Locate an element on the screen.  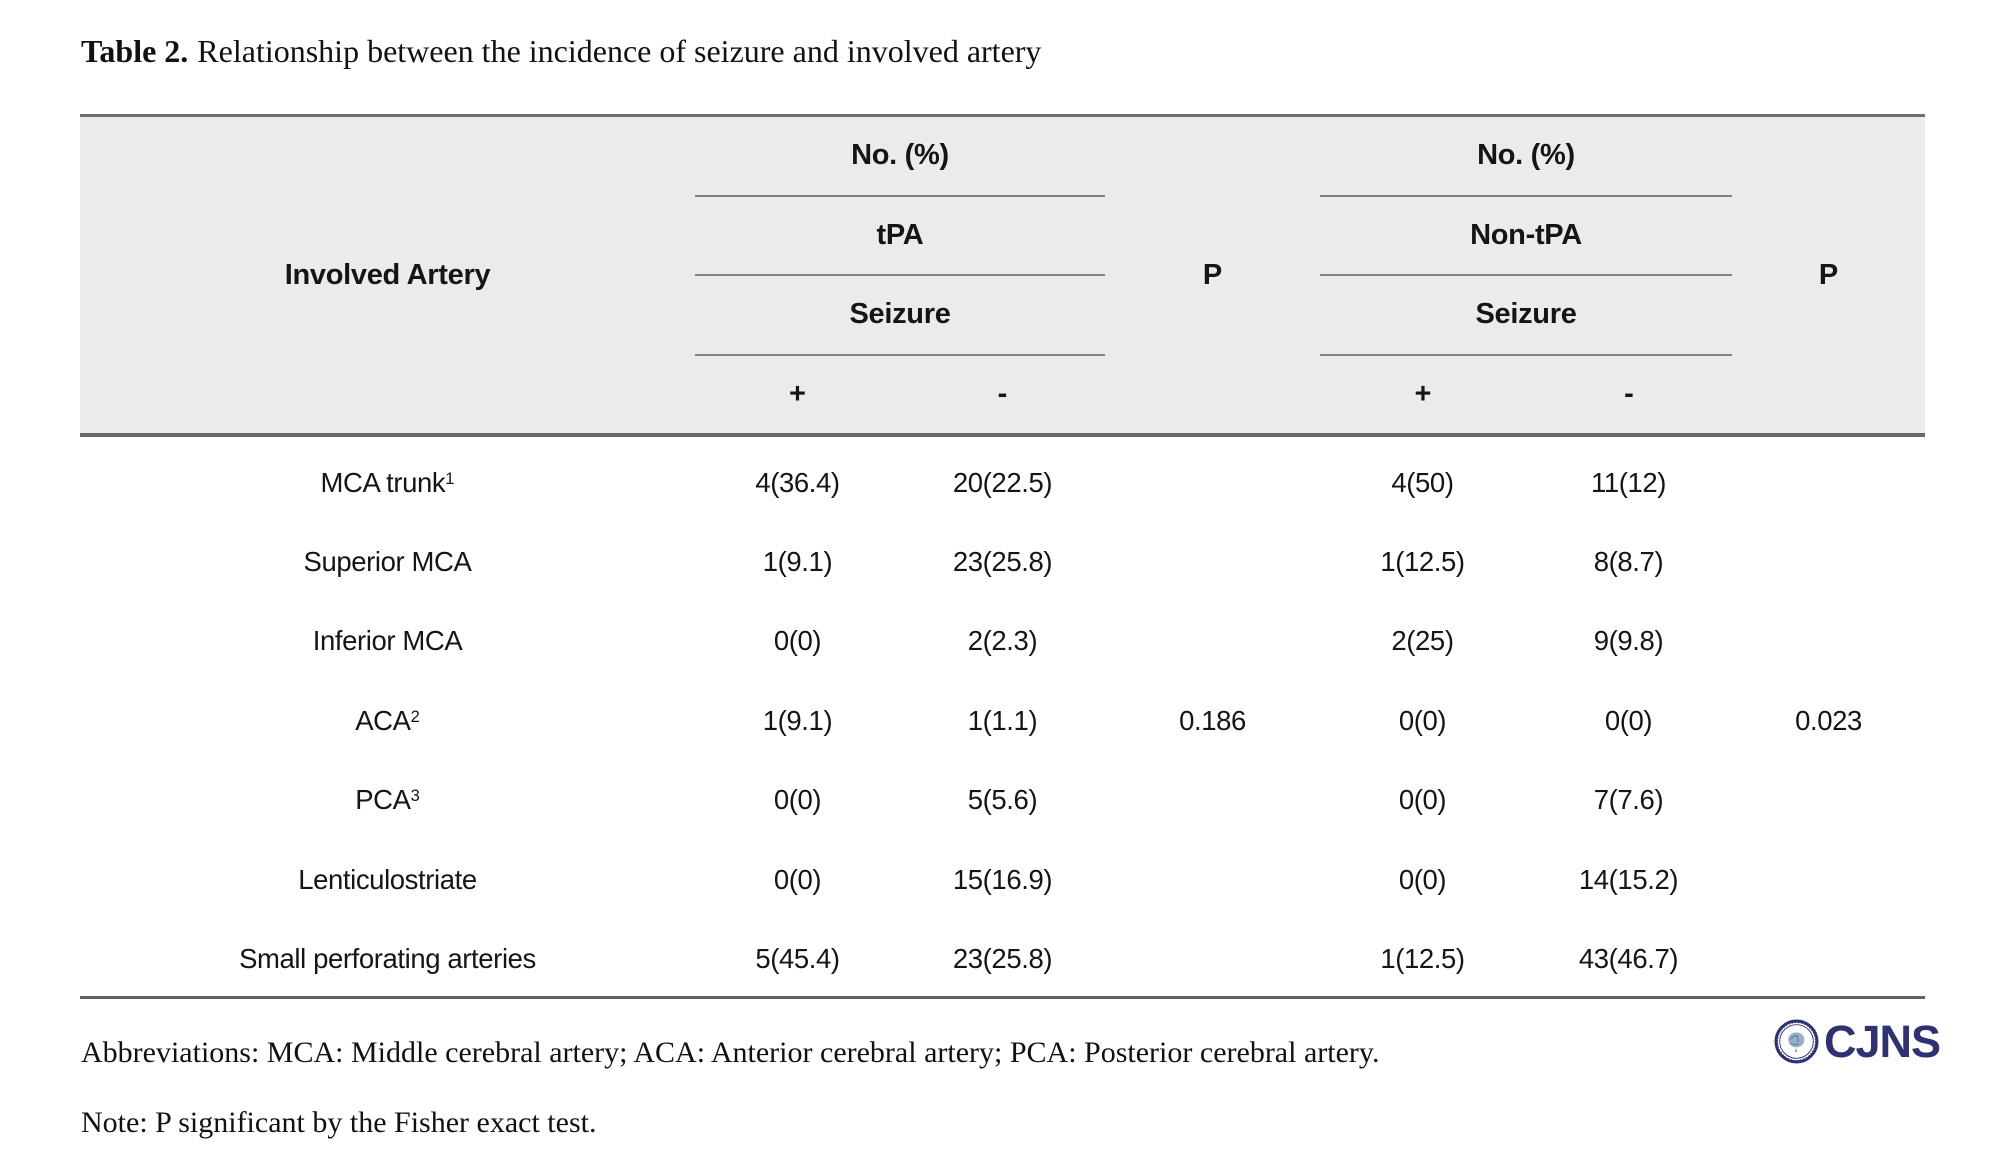
tpa-seizure-neg-value: 2(2.3) is located at coordinates (1002, 641).